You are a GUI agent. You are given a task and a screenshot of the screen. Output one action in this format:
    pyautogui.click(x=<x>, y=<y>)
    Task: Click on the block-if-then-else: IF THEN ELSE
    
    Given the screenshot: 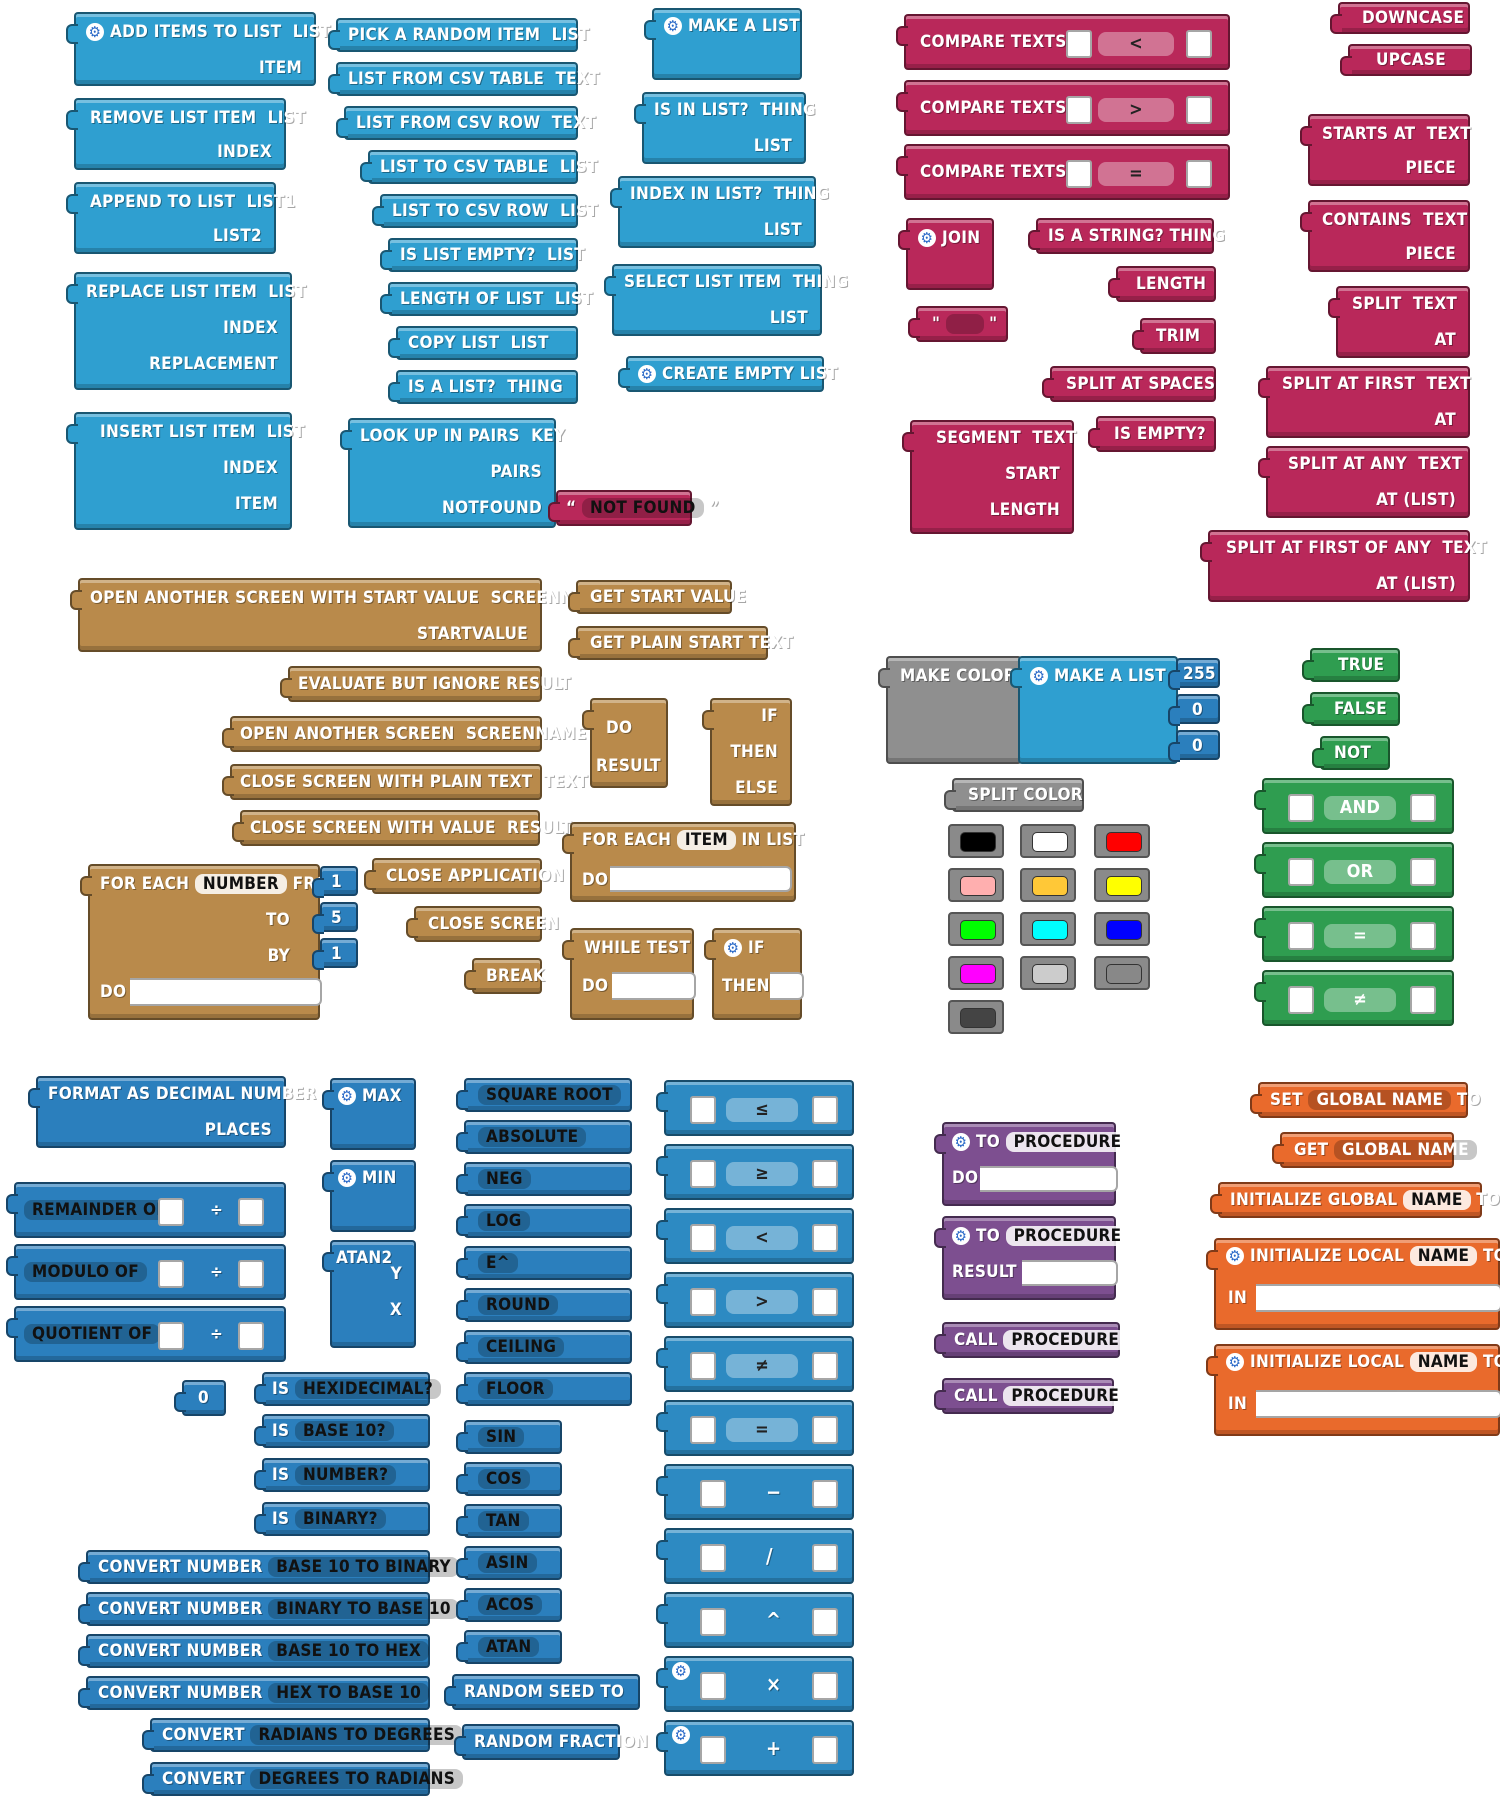 What is the action you would take?
    pyautogui.click(x=747, y=752)
    